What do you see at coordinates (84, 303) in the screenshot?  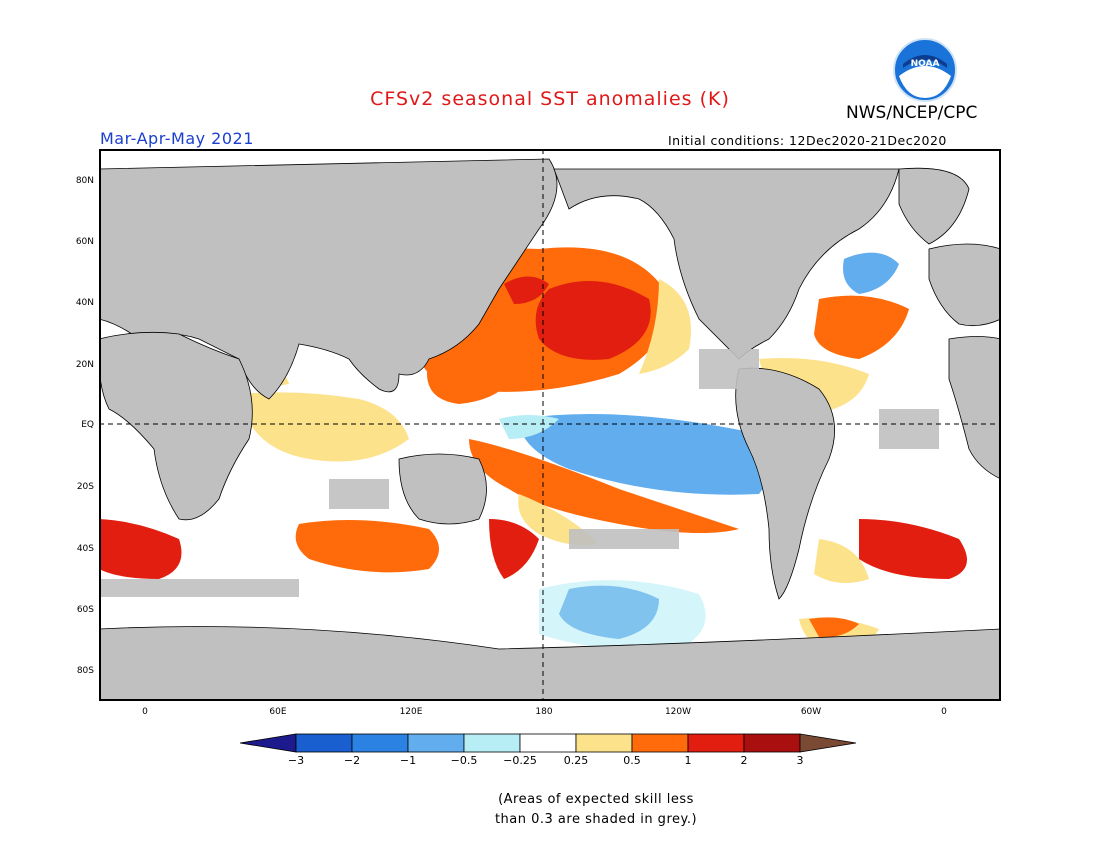 I see `lat-label-40n: 40N` at bounding box center [84, 303].